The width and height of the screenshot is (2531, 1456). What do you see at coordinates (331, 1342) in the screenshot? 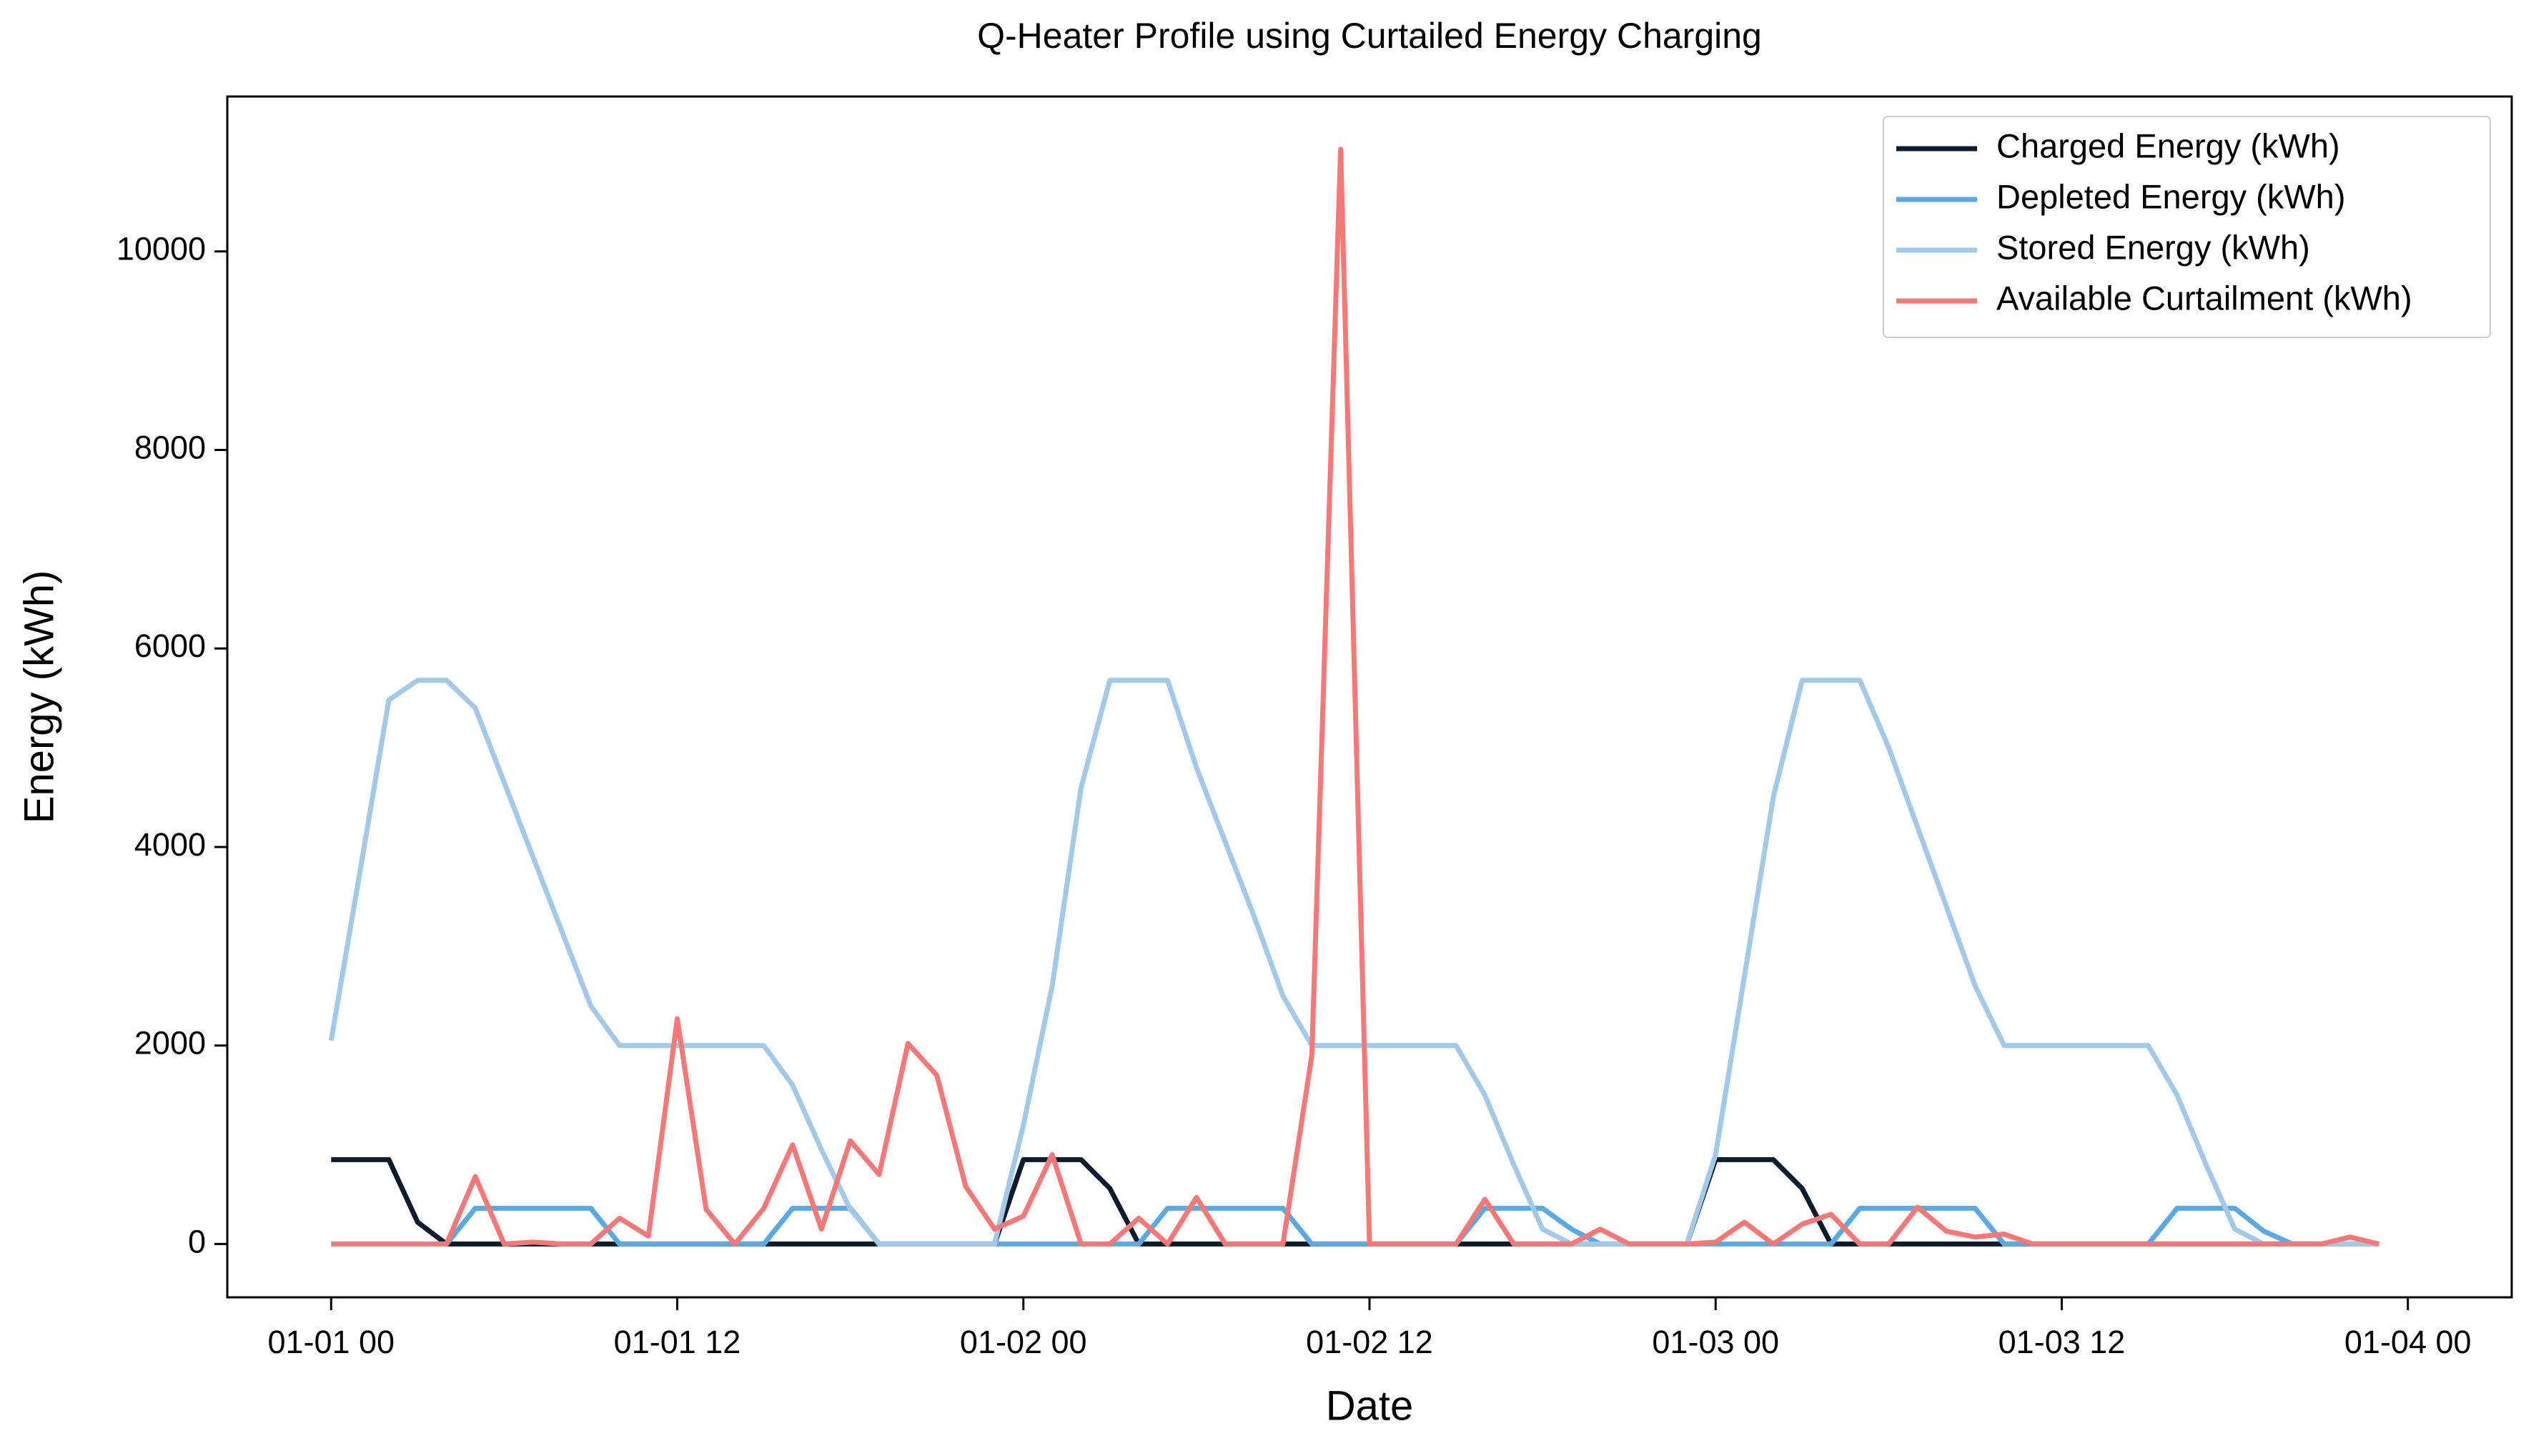
I see `x-tick-label: 01-01 00` at bounding box center [331, 1342].